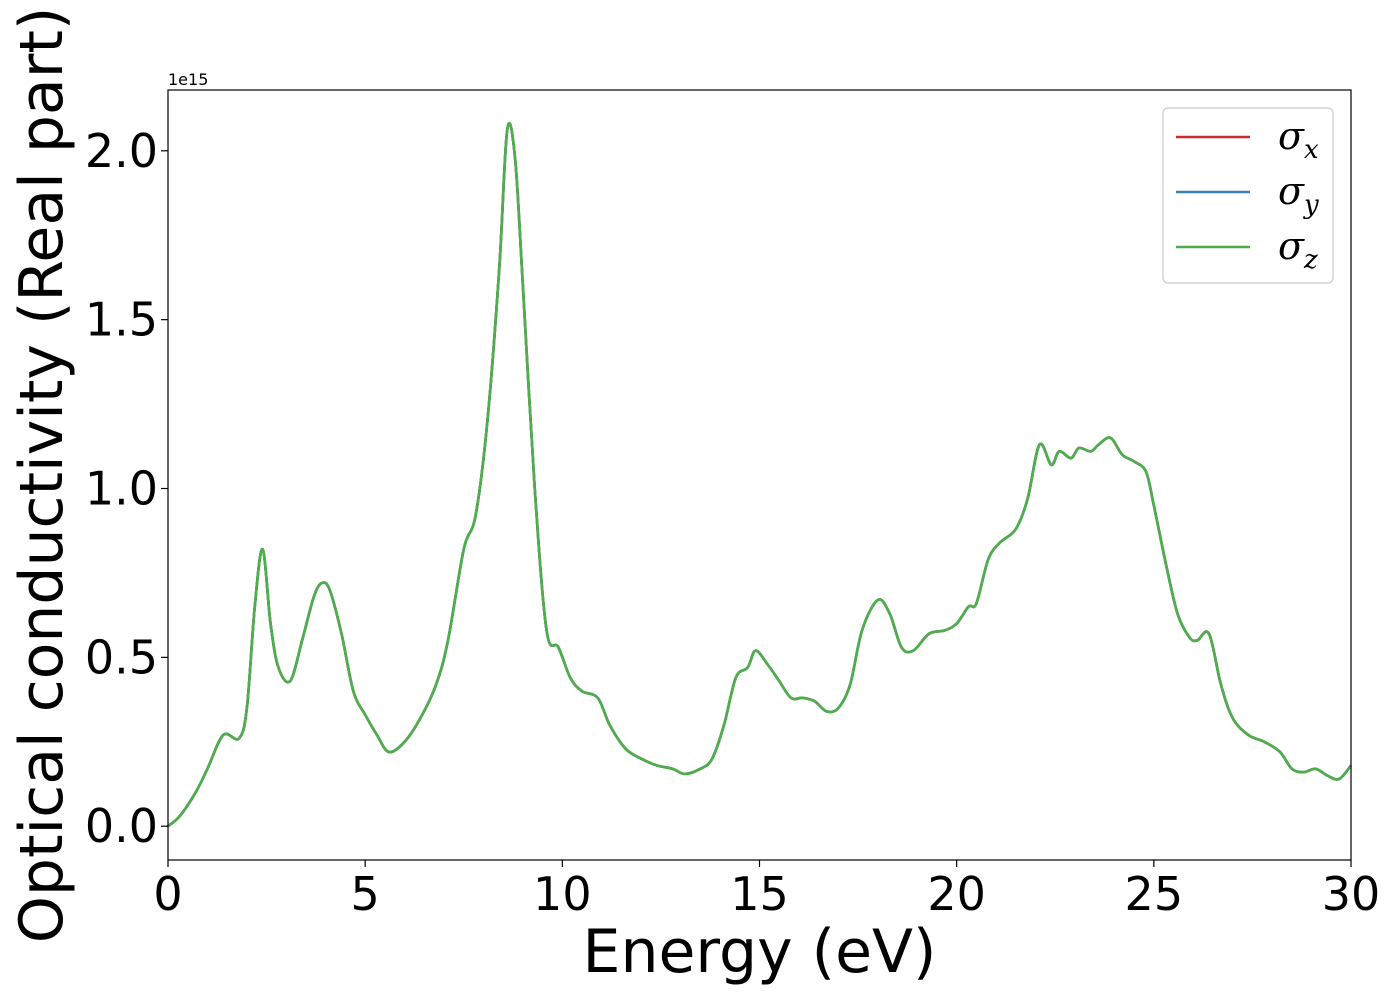 This screenshot has width=1400, height=1000. I want to click on x-tick-label: 30, so click(1351, 894).